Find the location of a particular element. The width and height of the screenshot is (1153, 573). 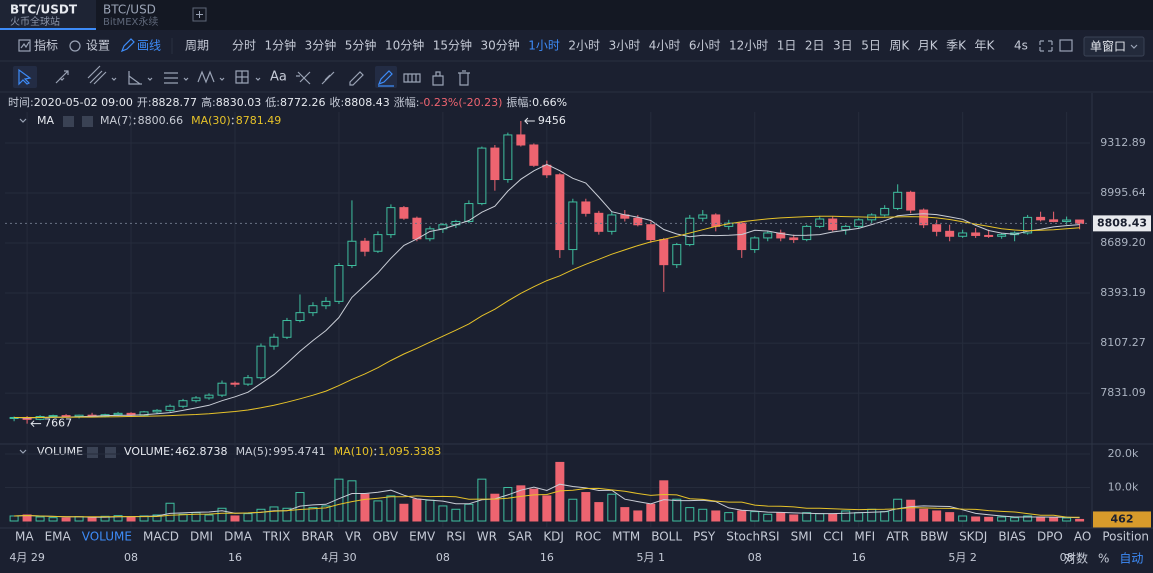

indicator-tab: MTM is located at coordinates (626, 537).